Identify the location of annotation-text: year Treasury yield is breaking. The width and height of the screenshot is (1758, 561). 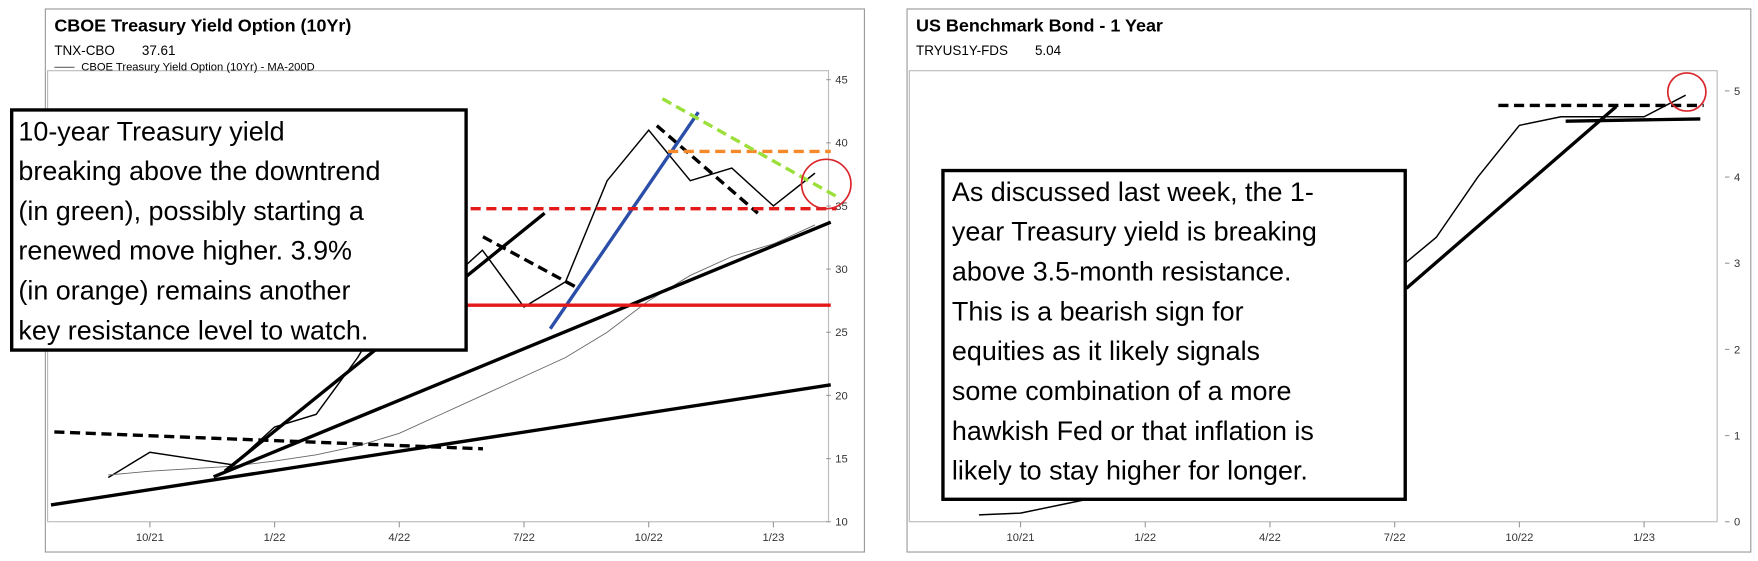
(1134, 232).